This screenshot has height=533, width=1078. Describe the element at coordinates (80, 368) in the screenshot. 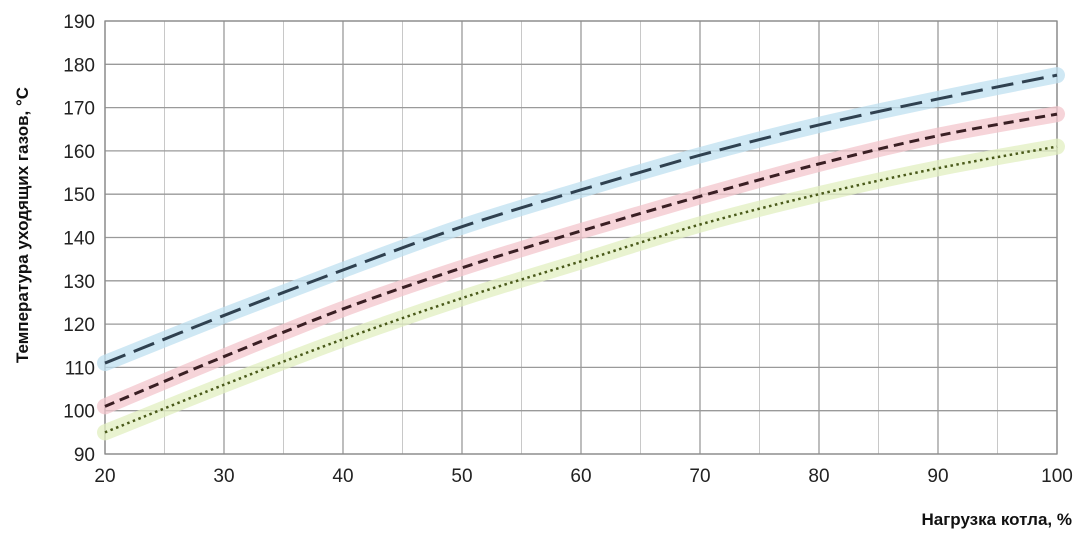

I see `y-tick-label: 110` at that location.